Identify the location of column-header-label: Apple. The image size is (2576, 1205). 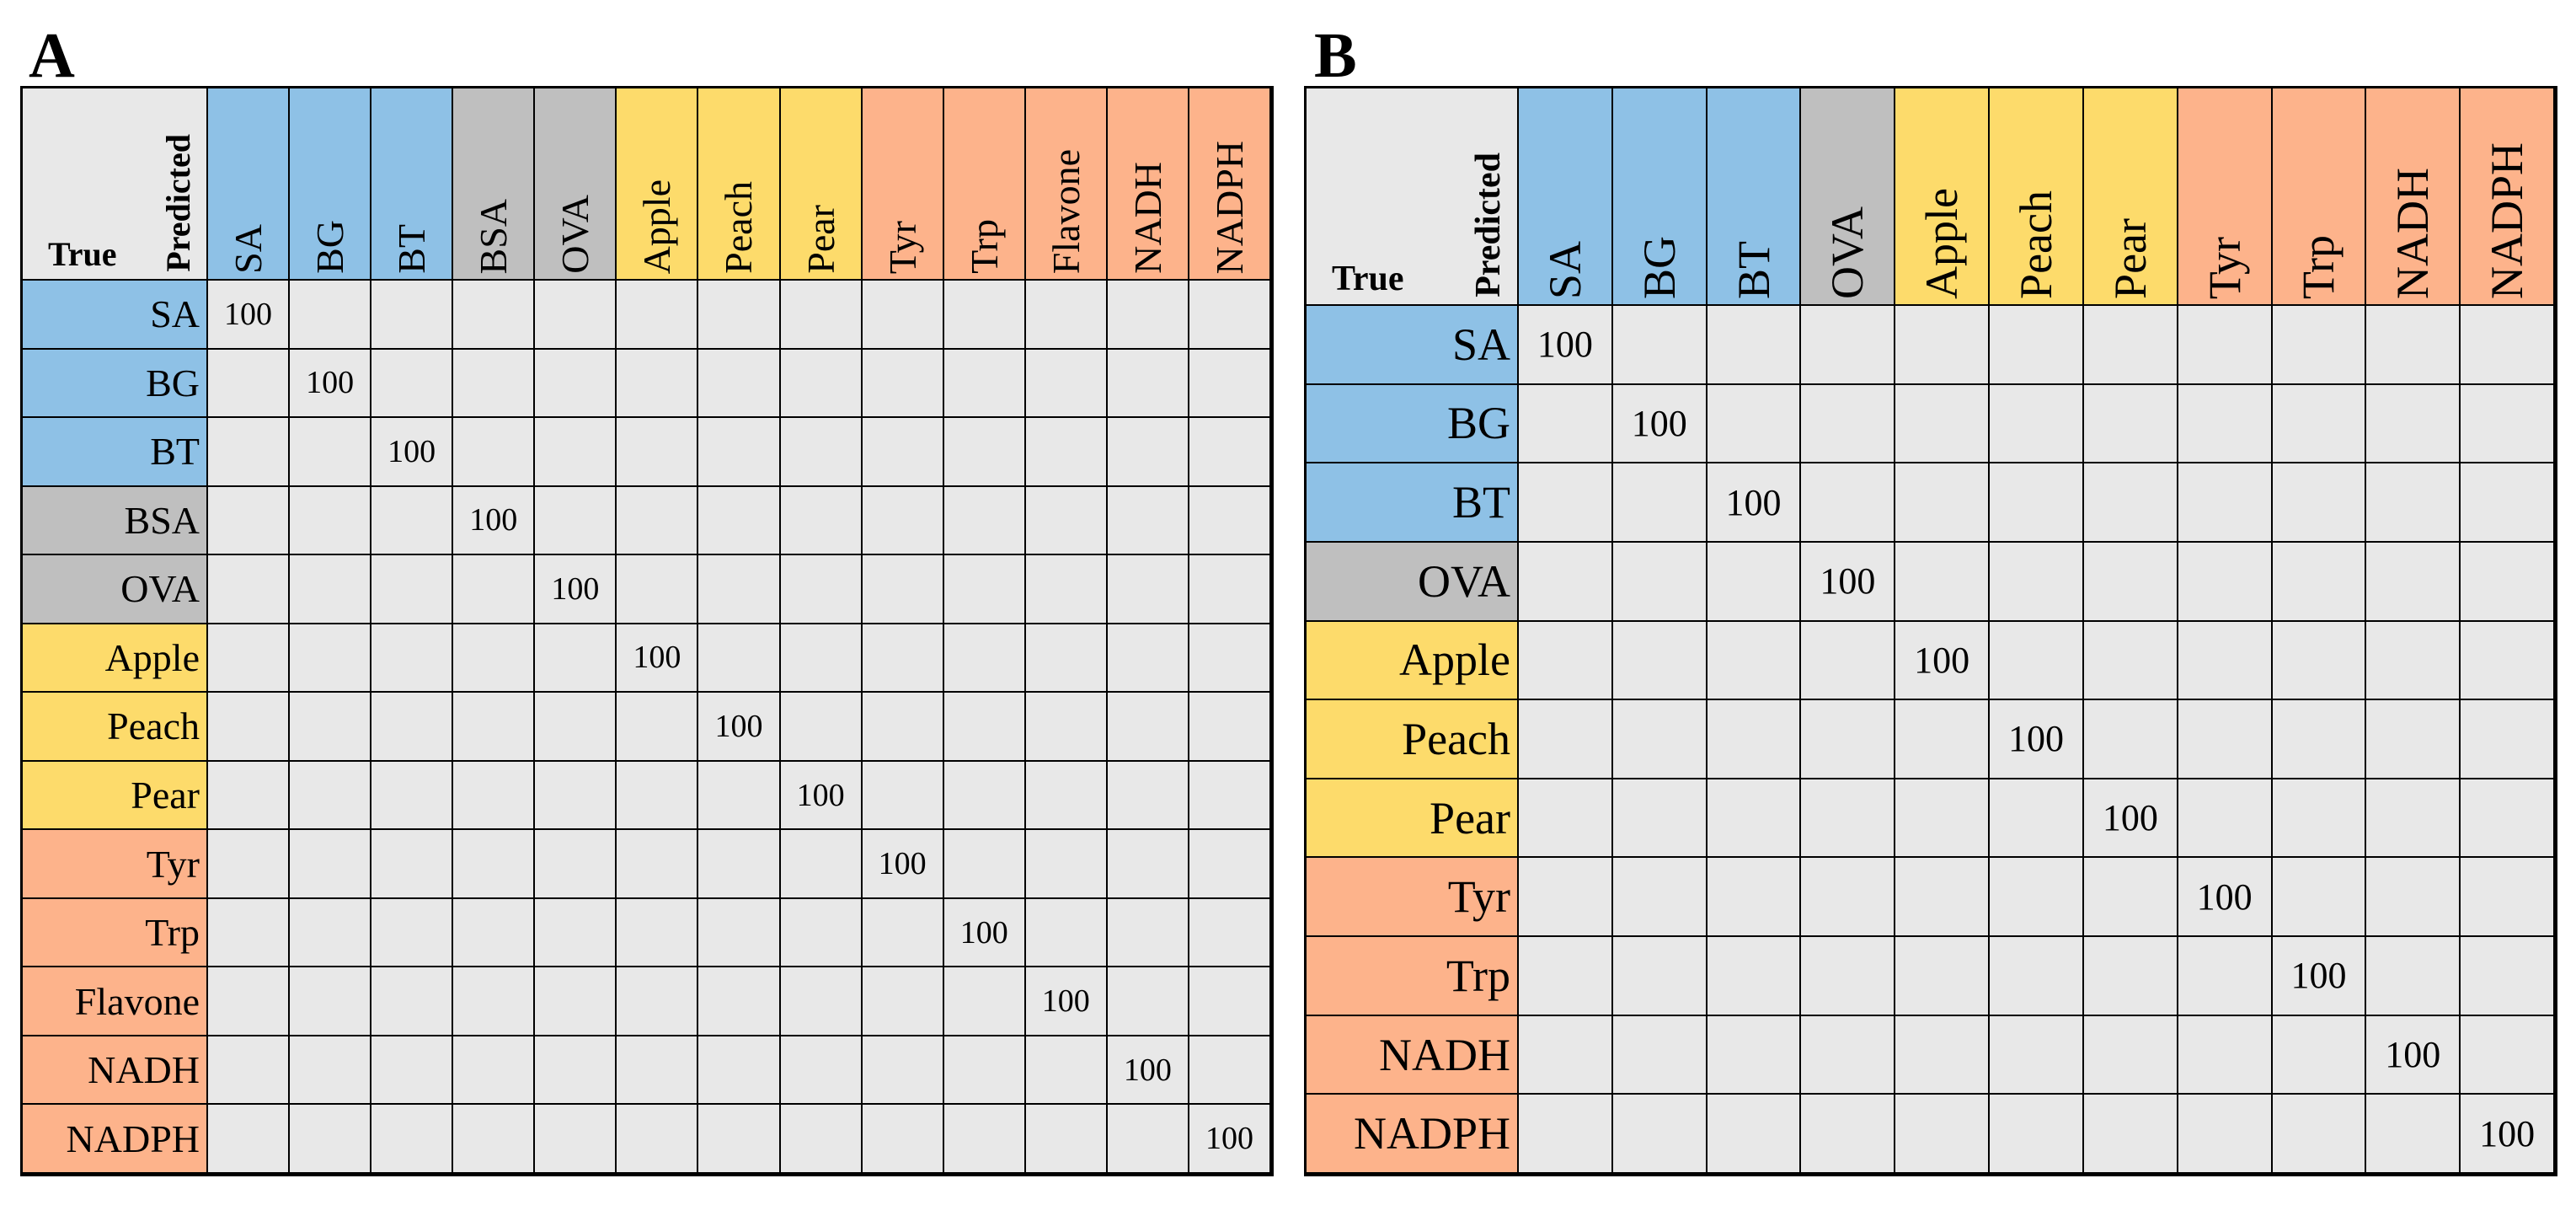
(1942, 244).